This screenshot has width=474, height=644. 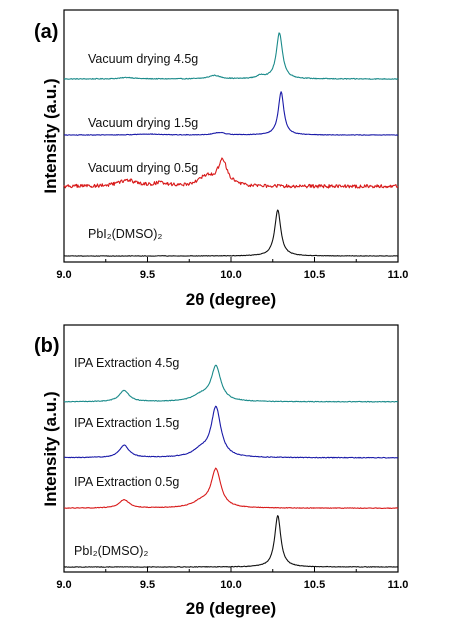 What do you see at coordinates (143, 123) in the screenshot?
I see `series-label-2: Vacuum drying 1.5g` at bounding box center [143, 123].